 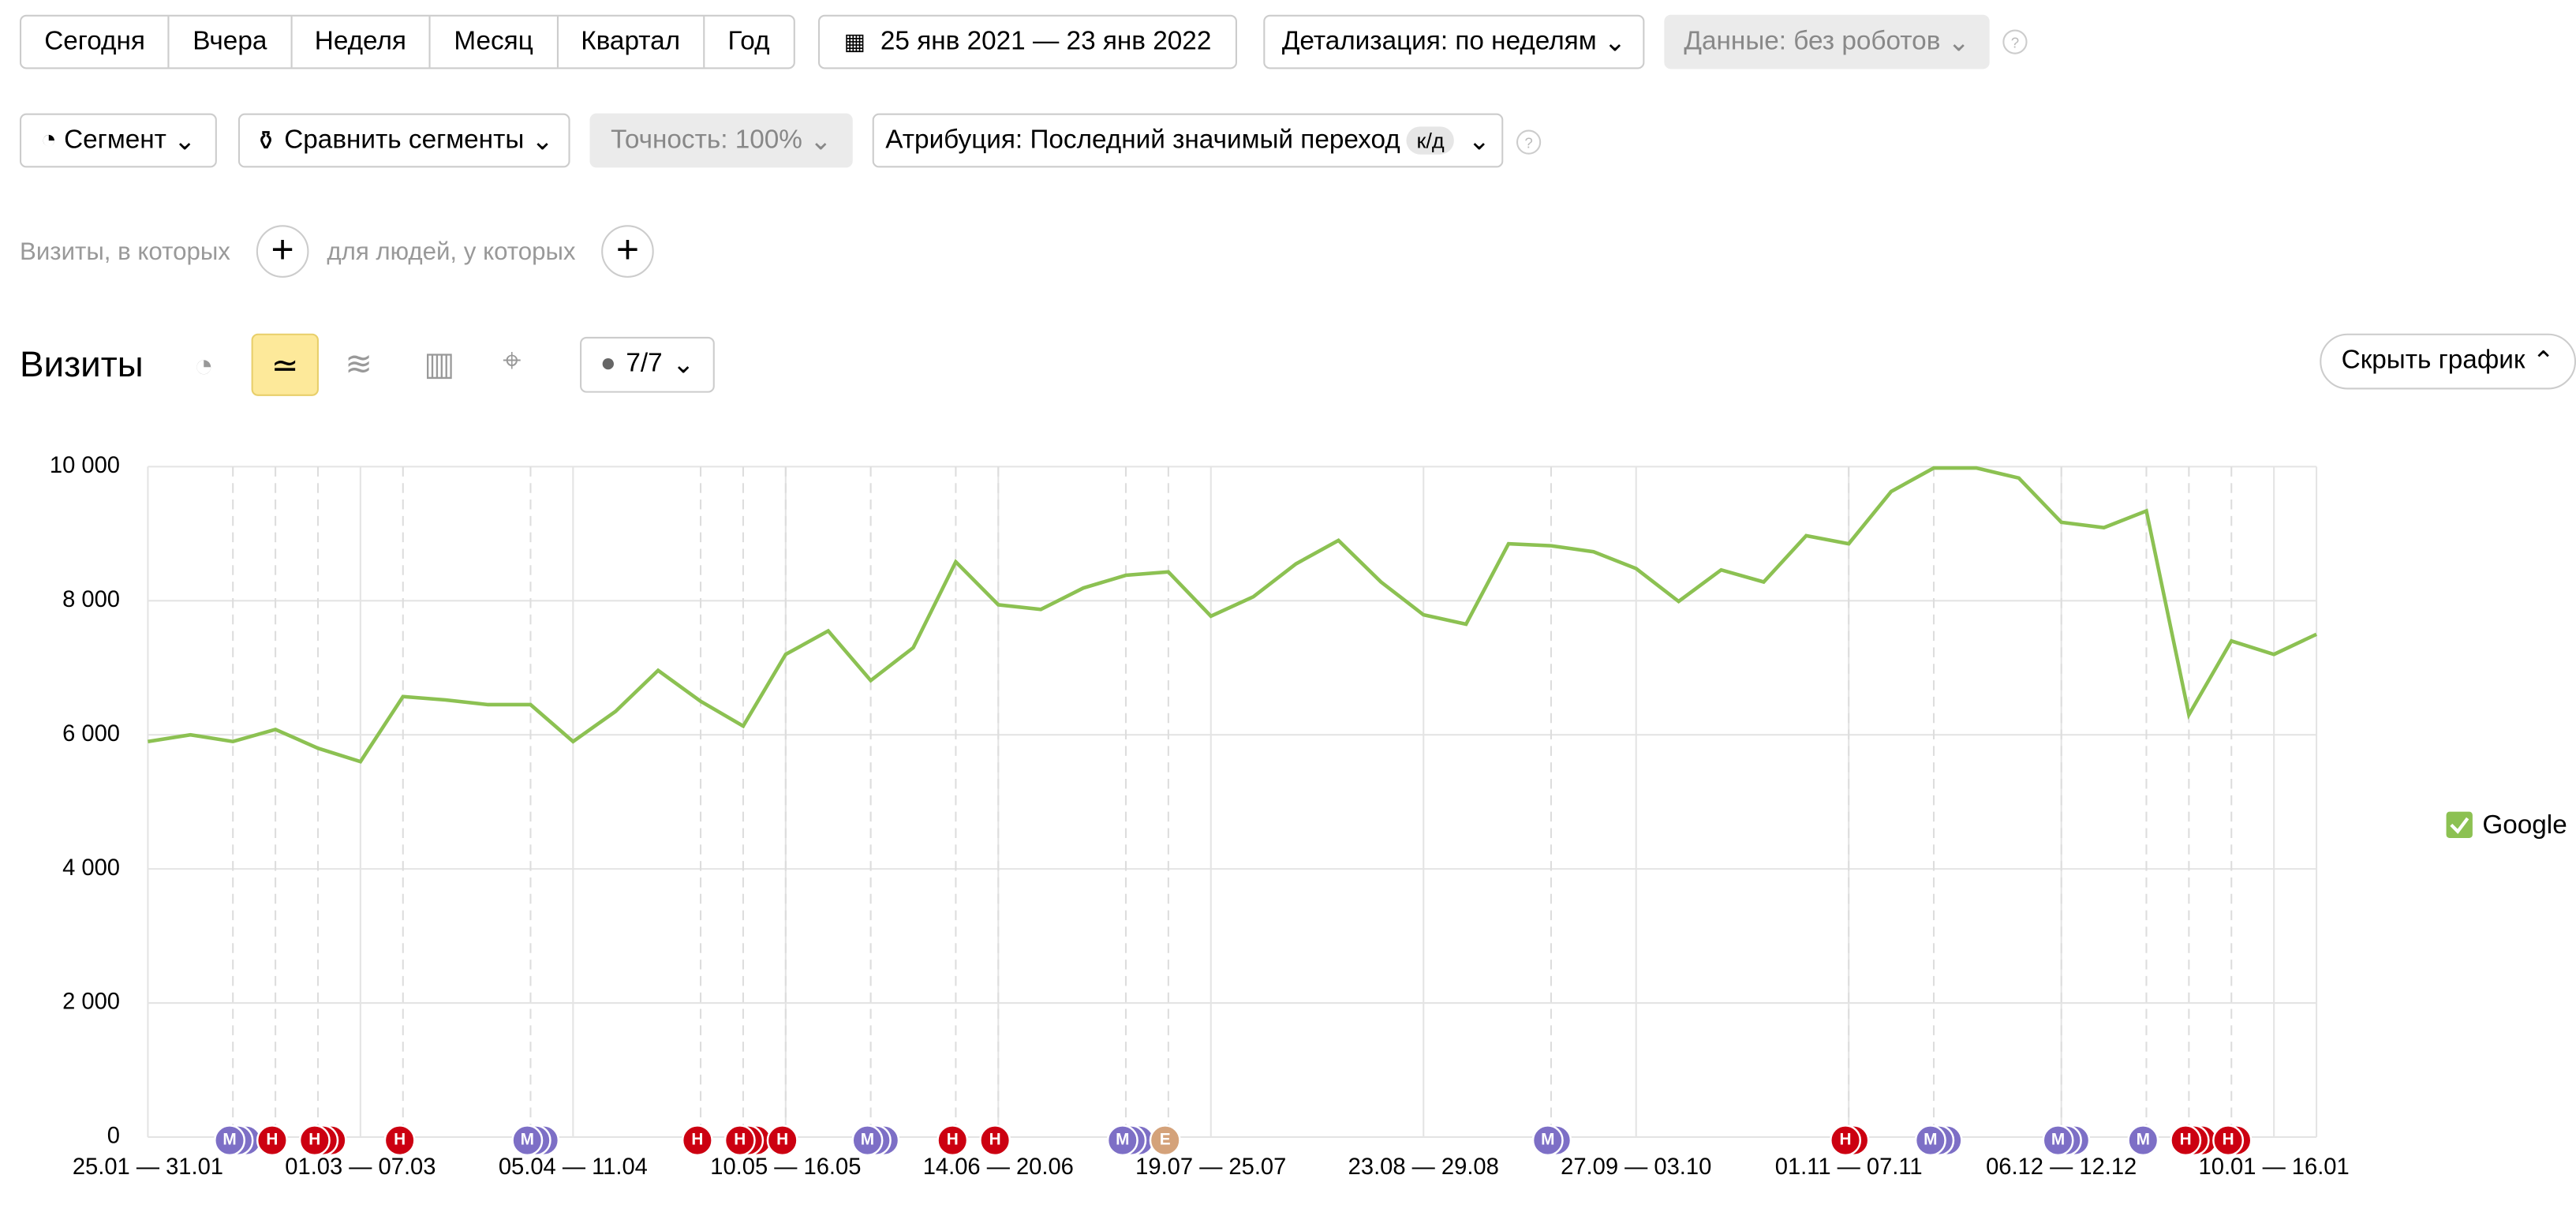 What do you see at coordinates (1423, 1167) in the screenshot?
I see `x-tick-label: 23.08 — 29.08` at bounding box center [1423, 1167].